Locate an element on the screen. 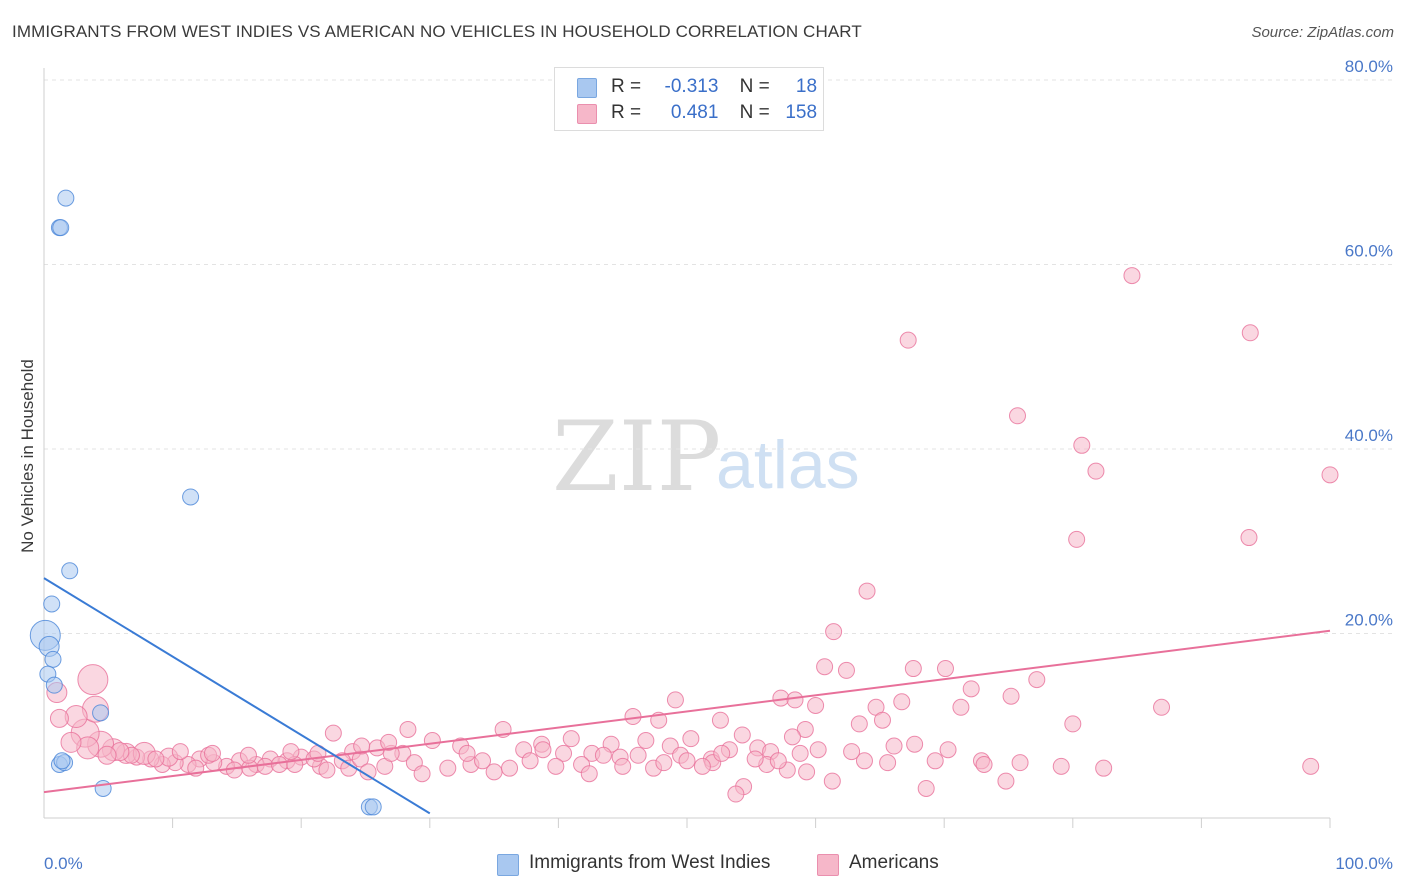 Image resolution: width=1406 pixels, height=892 pixels. bottom-legend-swatch-pink is located at coordinates (828, 865).